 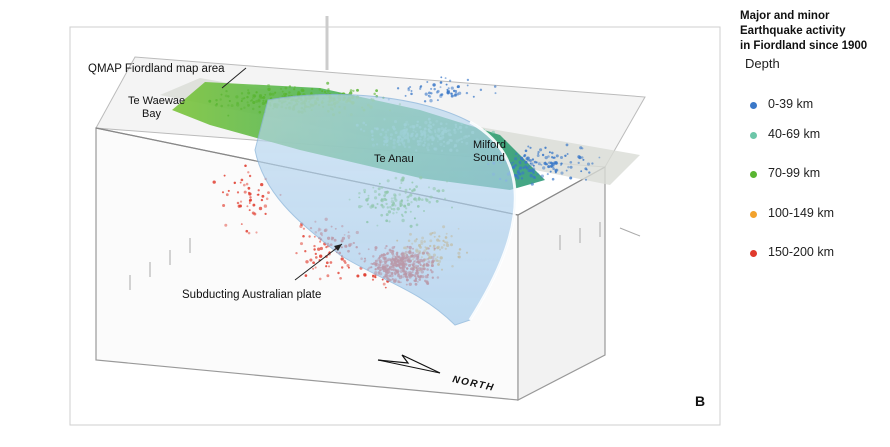 What do you see at coordinates (385, 256) in the screenshot?
I see `box-tick-marks` at bounding box center [385, 256].